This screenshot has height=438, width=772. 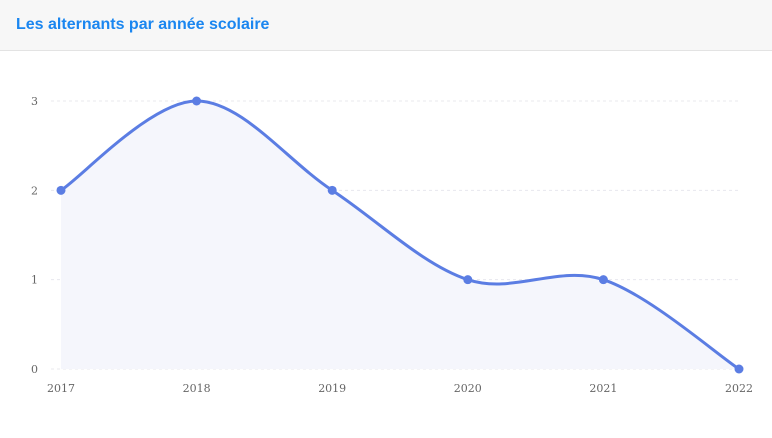 I want to click on x-tick-label-2020: 2020, so click(x=468, y=388).